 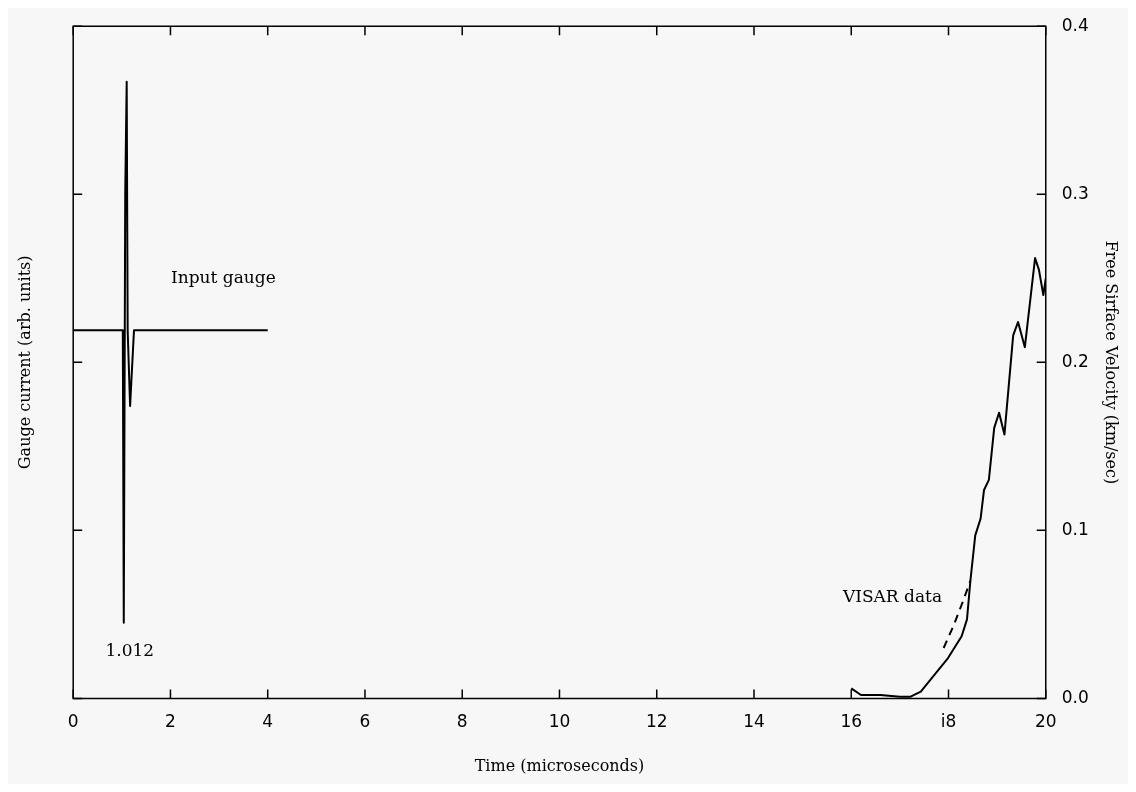 I want to click on y-tick-label: 0.1, so click(x=1075, y=528).